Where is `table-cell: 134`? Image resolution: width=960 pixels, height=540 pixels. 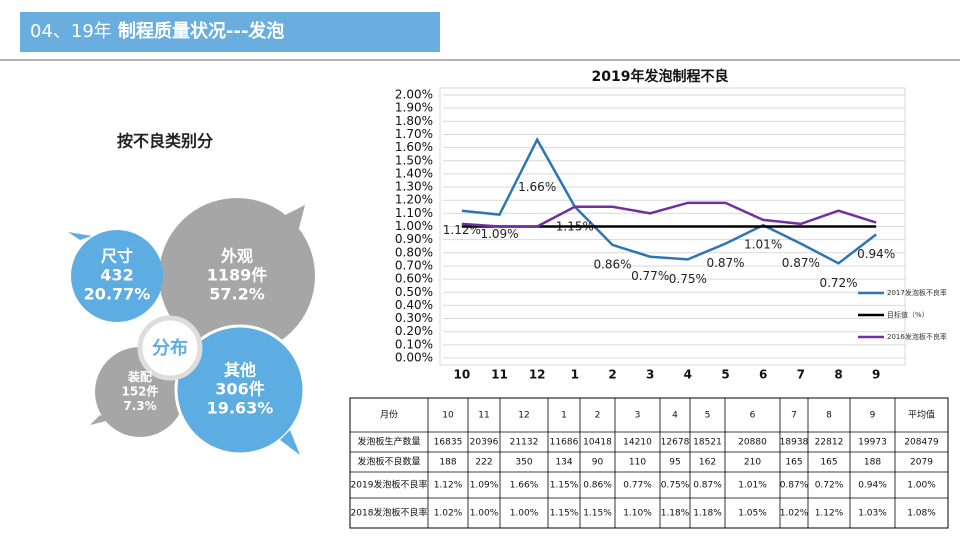 table-cell: 134 is located at coordinates (563, 463).